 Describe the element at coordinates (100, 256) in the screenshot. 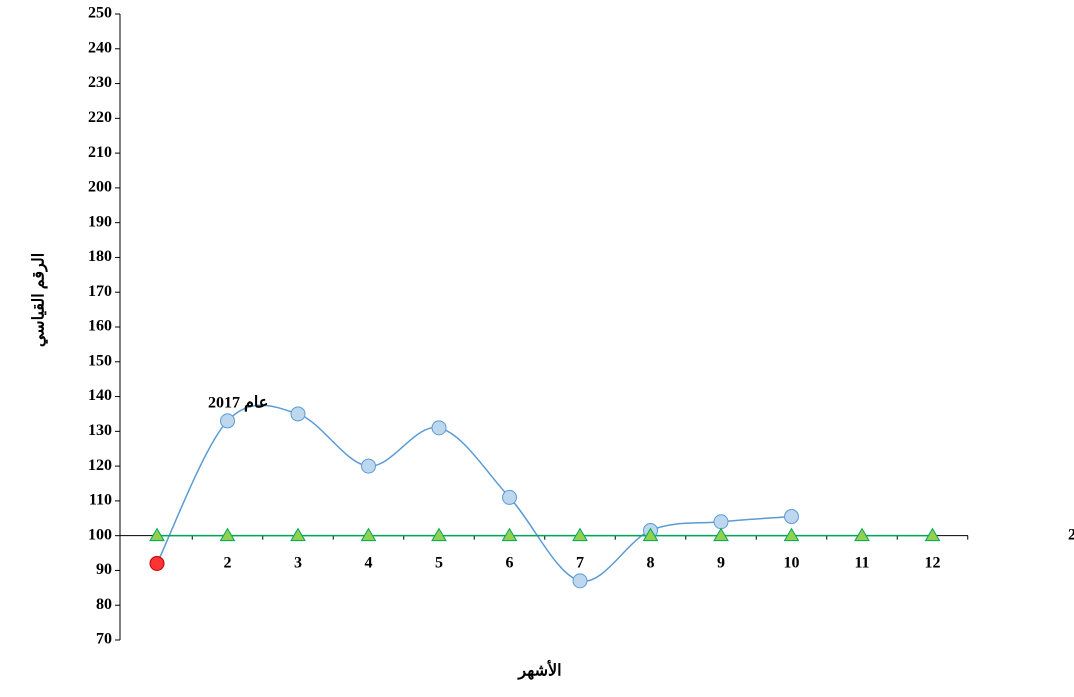

I see `y-tick-label: 180` at that location.